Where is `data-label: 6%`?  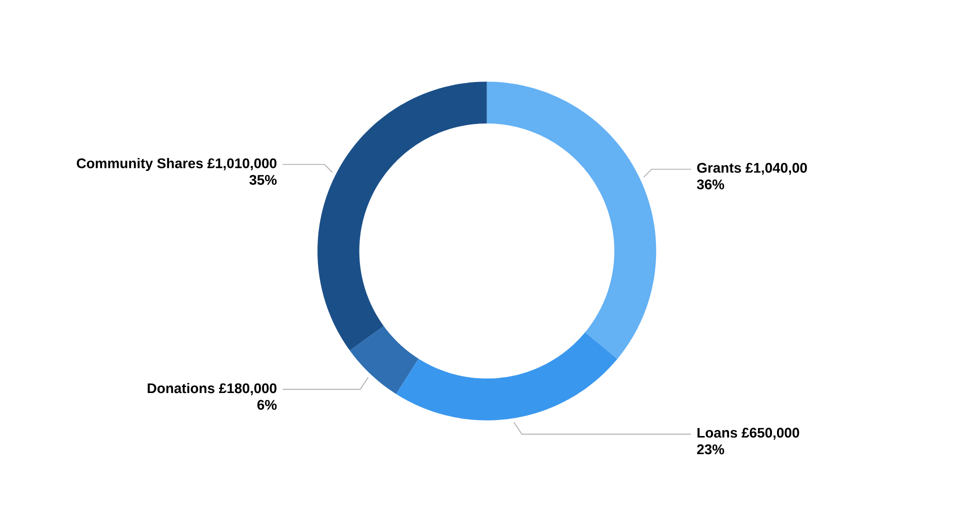
data-label: 6% is located at coordinates (267, 405).